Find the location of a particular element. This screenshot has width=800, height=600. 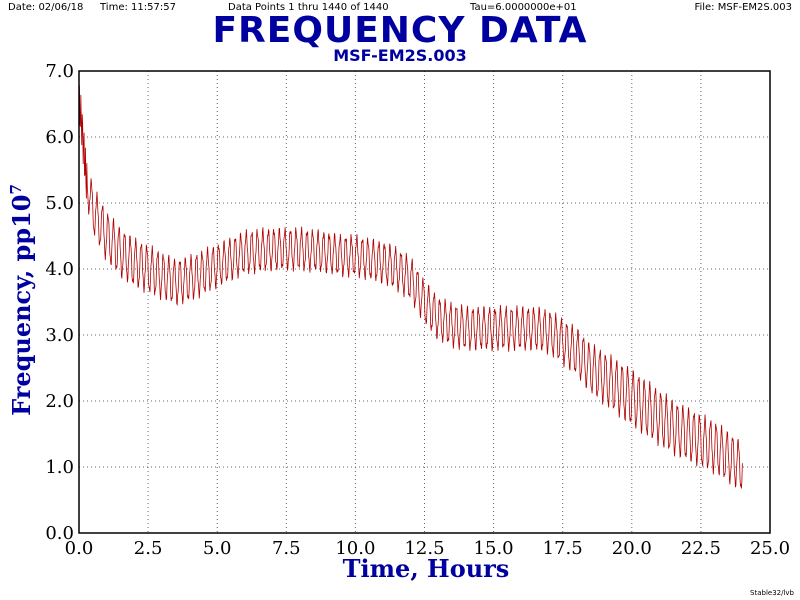

x-tick-label: 0.0 is located at coordinates (79, 548).